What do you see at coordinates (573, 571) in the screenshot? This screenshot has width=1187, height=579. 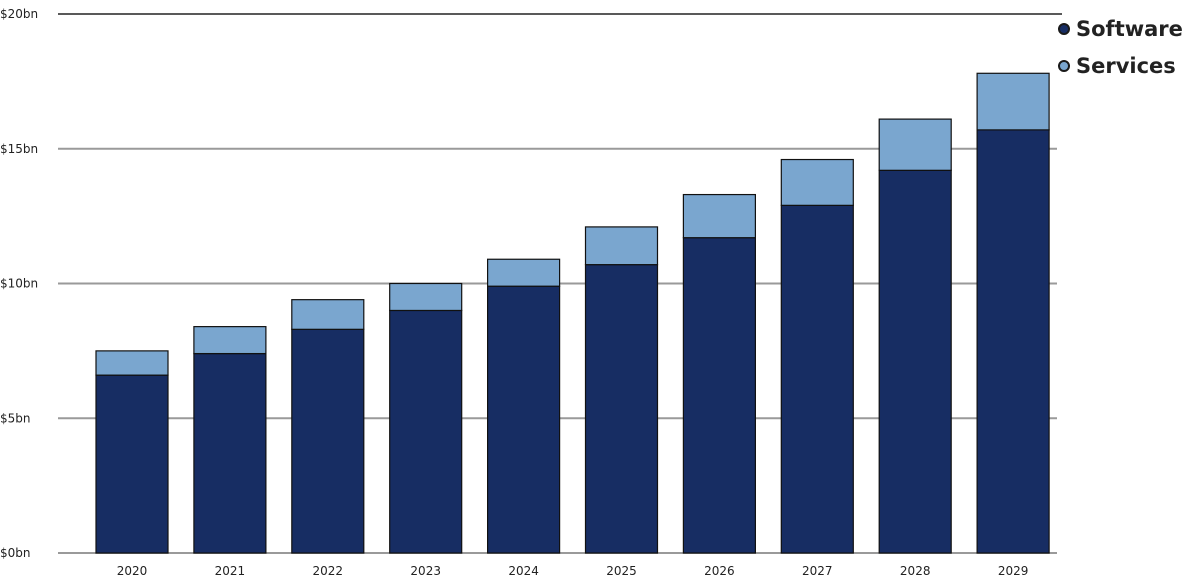 I see `x-axis-tick-labels: 2020 2021 2022 2023 2024 2025 2026 2027 2028 2029` at bounding box center [573, 571].